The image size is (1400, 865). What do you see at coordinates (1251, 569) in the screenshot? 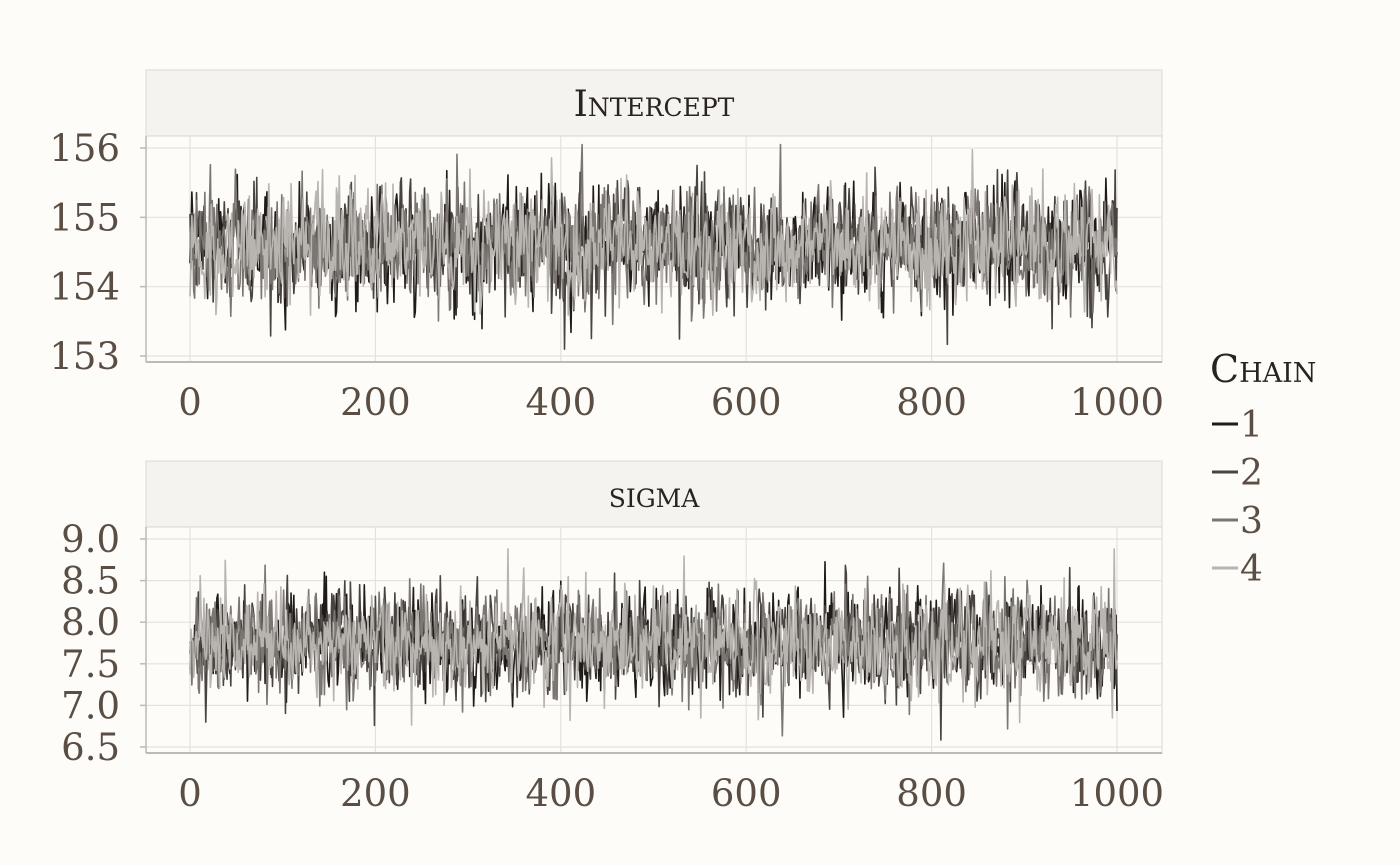
I see `legend-label-4: 4` at bounding box center [1251, 569].